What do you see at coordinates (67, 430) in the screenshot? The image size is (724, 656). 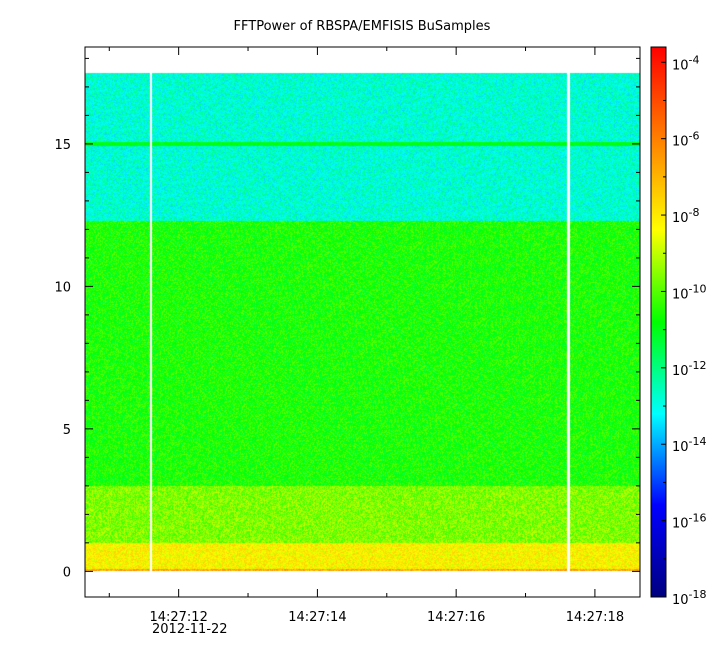 I see `y-tick-label: 5` at bounding box center [67, 430].